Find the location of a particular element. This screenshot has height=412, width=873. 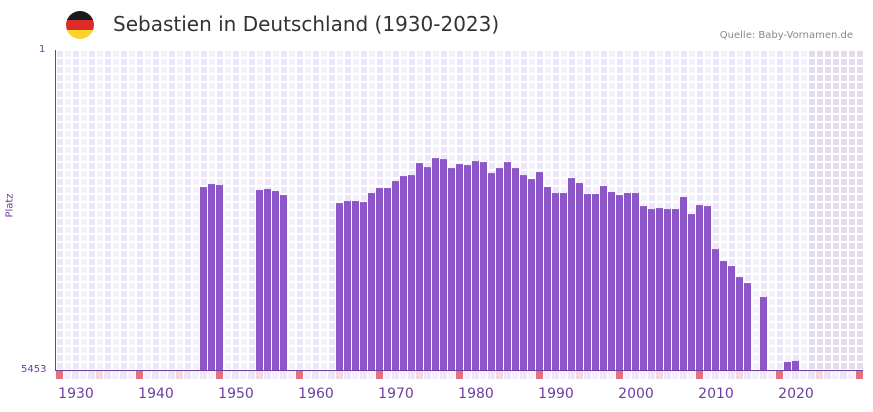

bar-2005 is located at coordinates (675, 289).